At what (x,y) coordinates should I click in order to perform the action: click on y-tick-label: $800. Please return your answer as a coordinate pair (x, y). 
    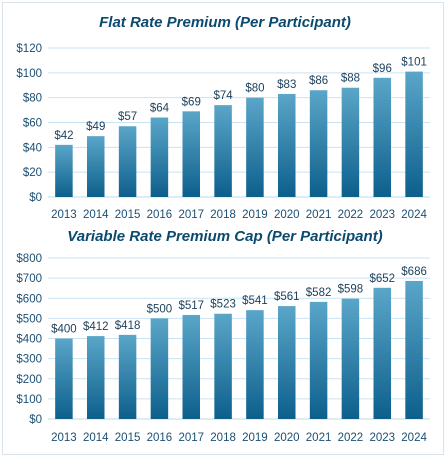
    Looking at the image, I should click on (29, 259).